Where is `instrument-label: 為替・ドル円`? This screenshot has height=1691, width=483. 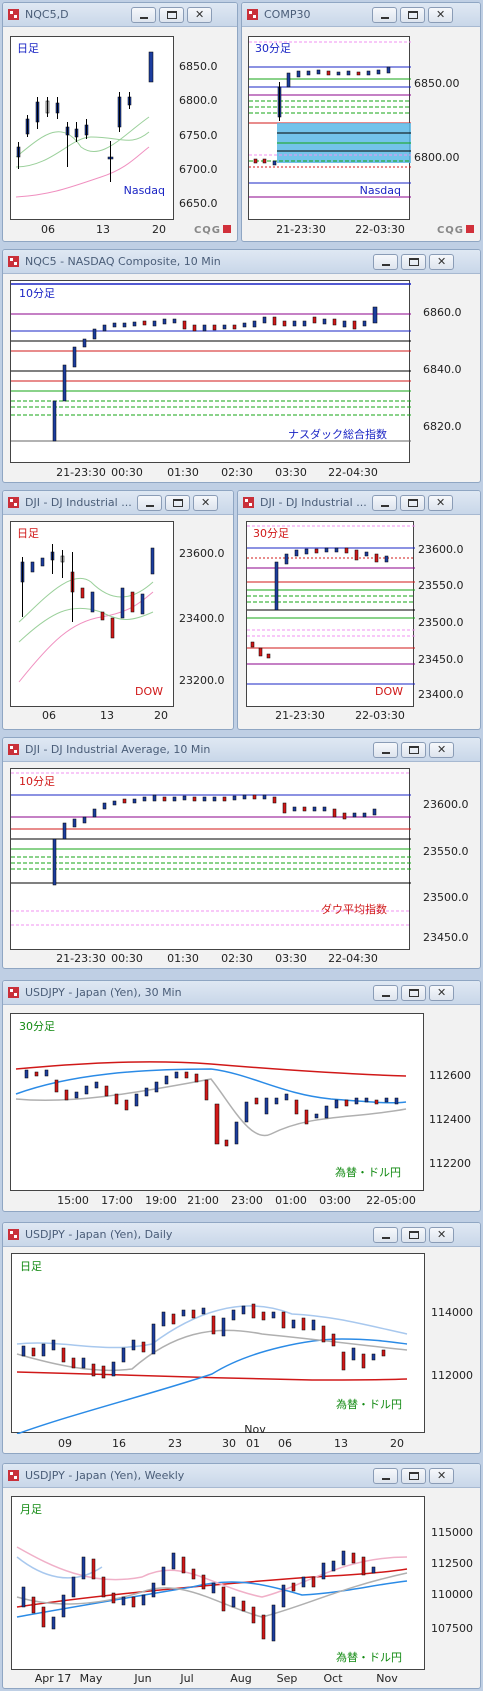 instrument-label: 為替・ドル円 is located at coordinates (369, 1404).